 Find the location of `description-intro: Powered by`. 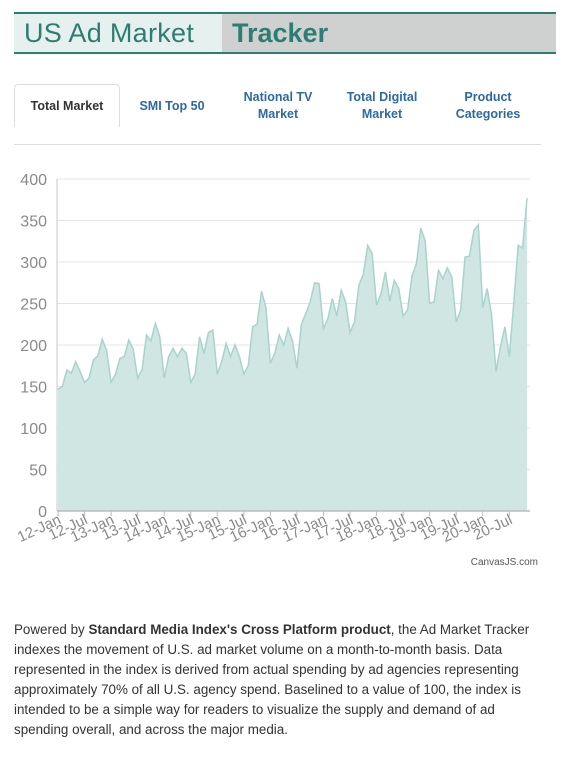

description-intro: Powered by is located at coordinates (51, 629).